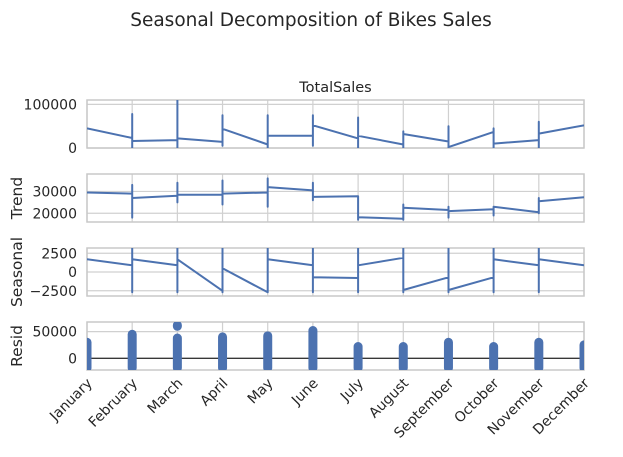 The height and width of the screenshot is (457, 623). What do you see at coordinates (17, 272) in the screenshot?
I see `y-axis-label: Seasonal` at bounding box center [17, 272].